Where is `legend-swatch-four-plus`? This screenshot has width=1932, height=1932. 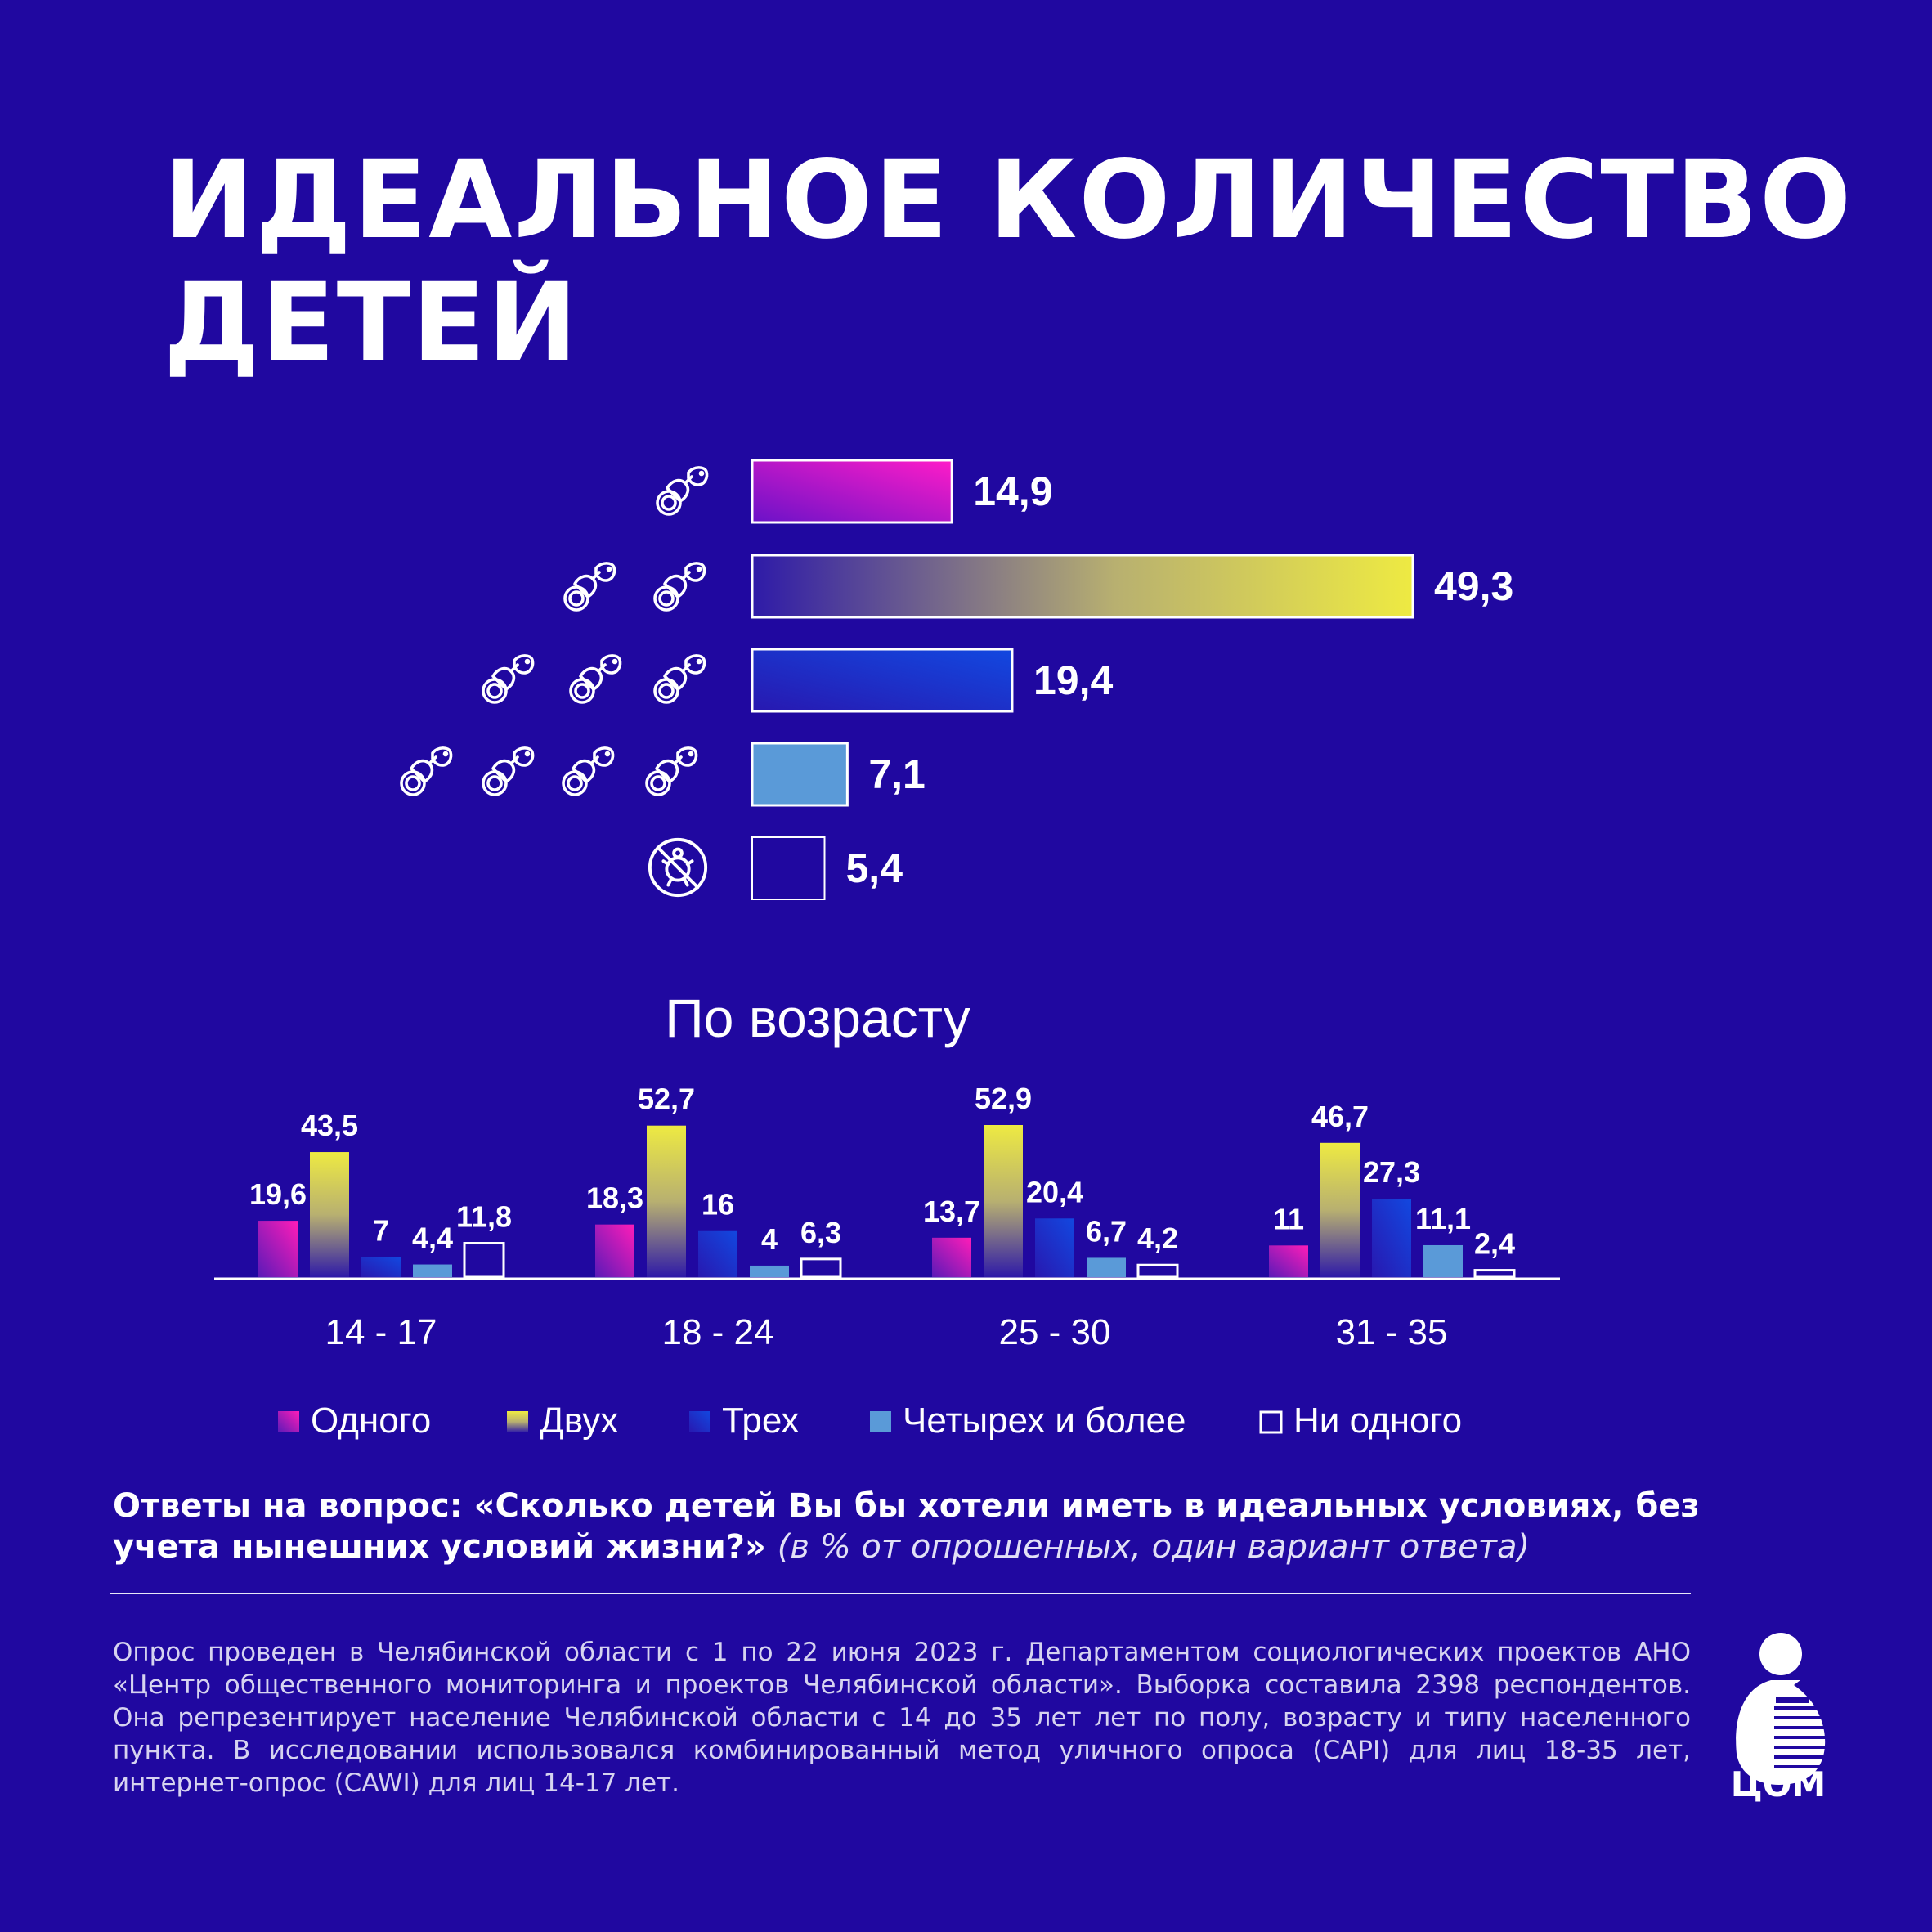 legend-swatch-four-plus is located at coordinates (880, 1421).